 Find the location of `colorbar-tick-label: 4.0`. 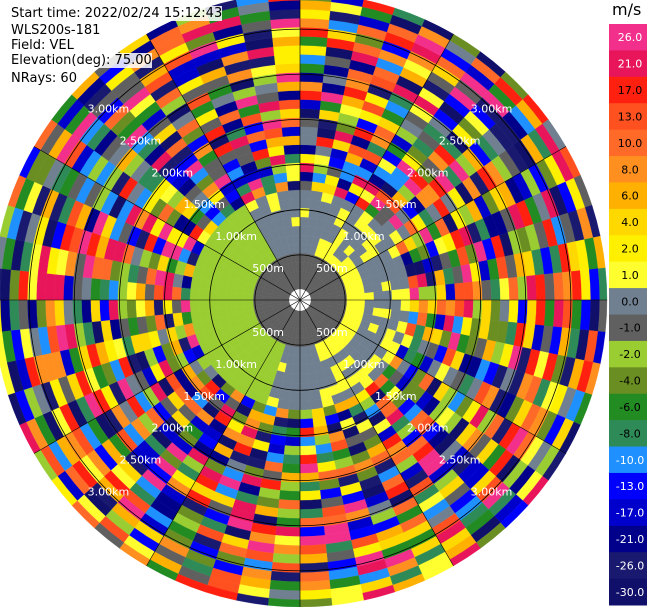

colorbar-tick-label: 4.0 is located at coordinates (630, 222).